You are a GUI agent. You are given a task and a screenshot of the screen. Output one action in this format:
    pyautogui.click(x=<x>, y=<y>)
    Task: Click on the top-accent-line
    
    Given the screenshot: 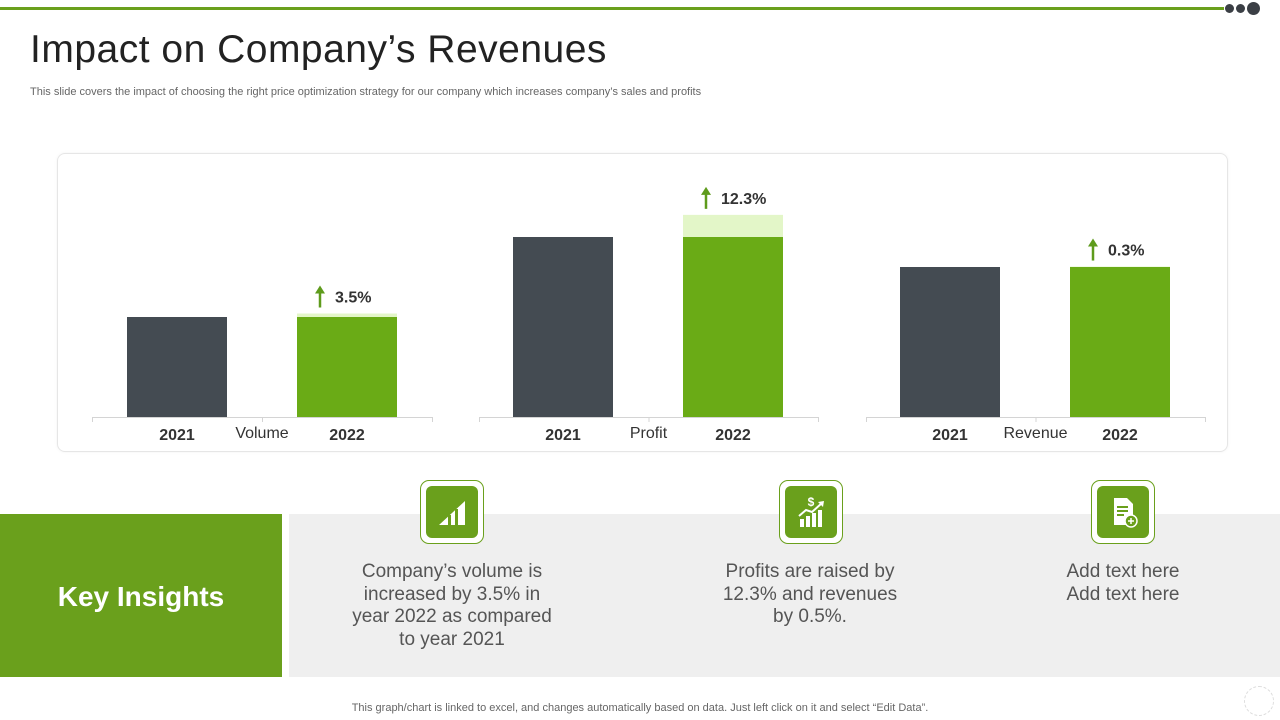 What is the action you would take?
    pyautogui.click(x=612, y=8)
    